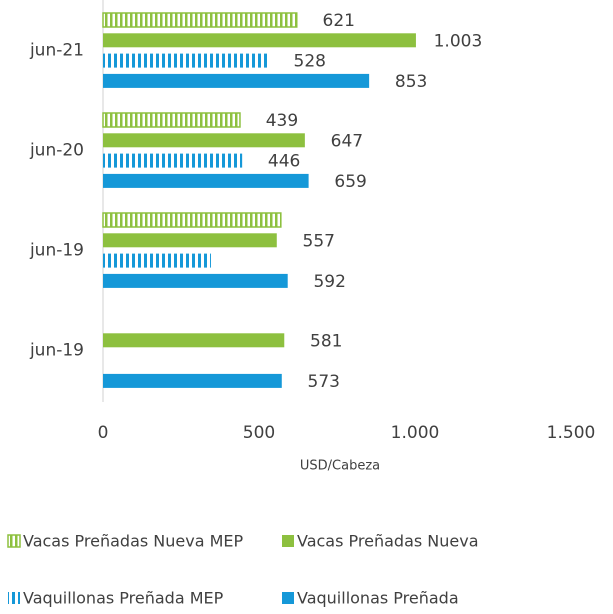  I want to click on x-axis-label: USD/Cabeza, so click(340, 466).